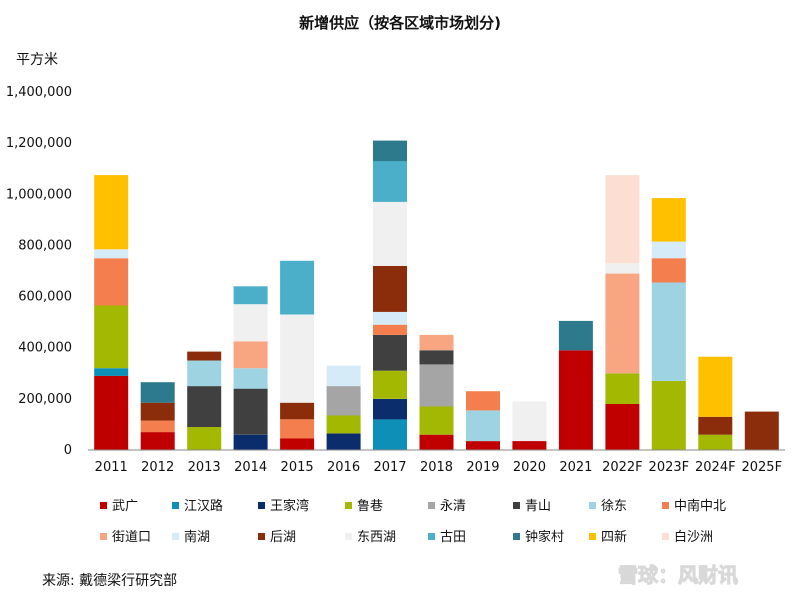 This screenshot has width=800, height=598. I want to click on y-tick-label: 0, so click(68, 450).